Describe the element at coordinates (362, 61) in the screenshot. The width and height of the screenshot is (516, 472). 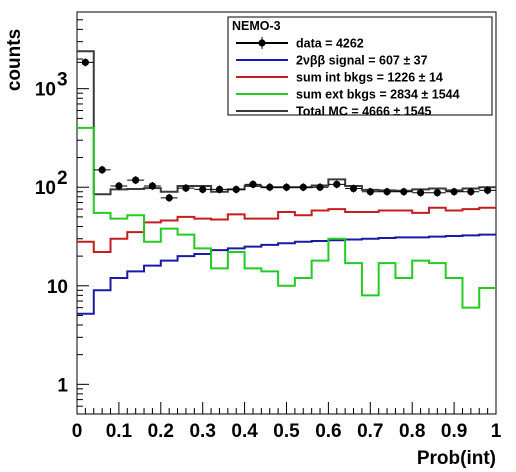
I see `legend-label: 2νββ signal = 607 ± 37` at that location.